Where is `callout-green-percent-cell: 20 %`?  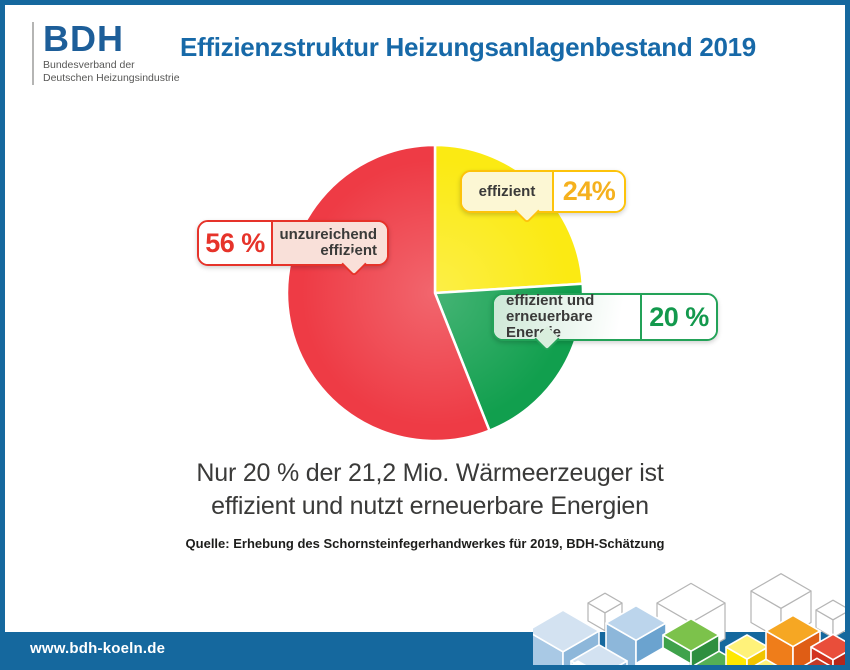
callout-green-percent-cell: 20 % is located at coordinates (679, 317).